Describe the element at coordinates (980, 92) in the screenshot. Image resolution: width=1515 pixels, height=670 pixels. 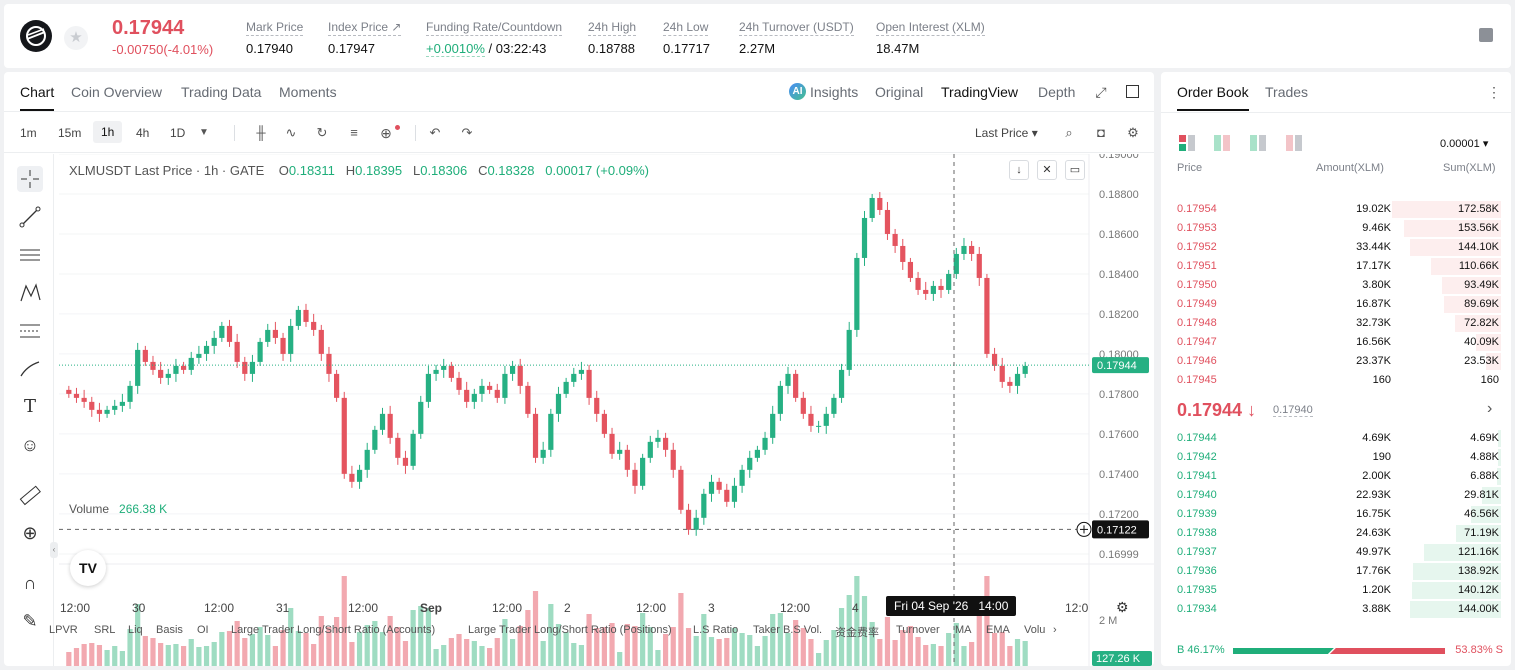
I see `view-tradingview: TradingView` at that location.